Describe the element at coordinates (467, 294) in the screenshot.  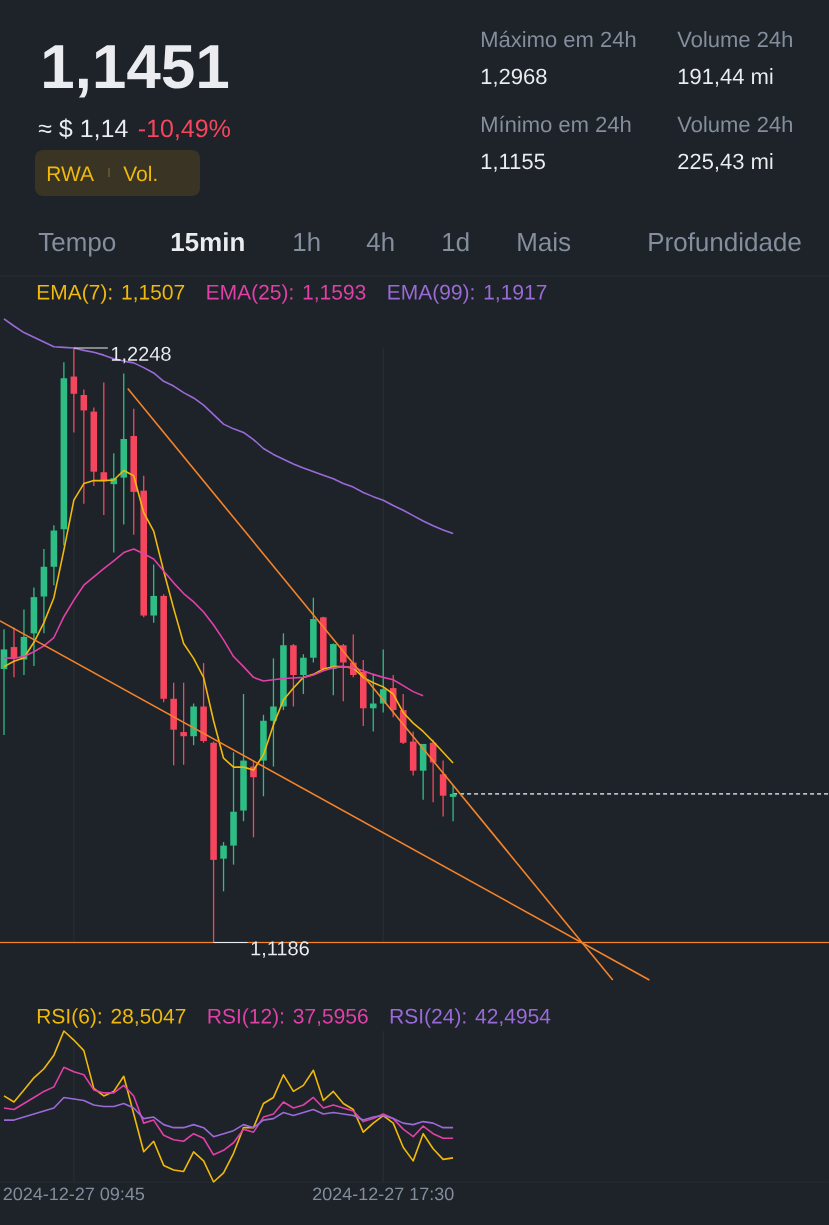
I see `text: EMA(99): 1,1917` at that location.